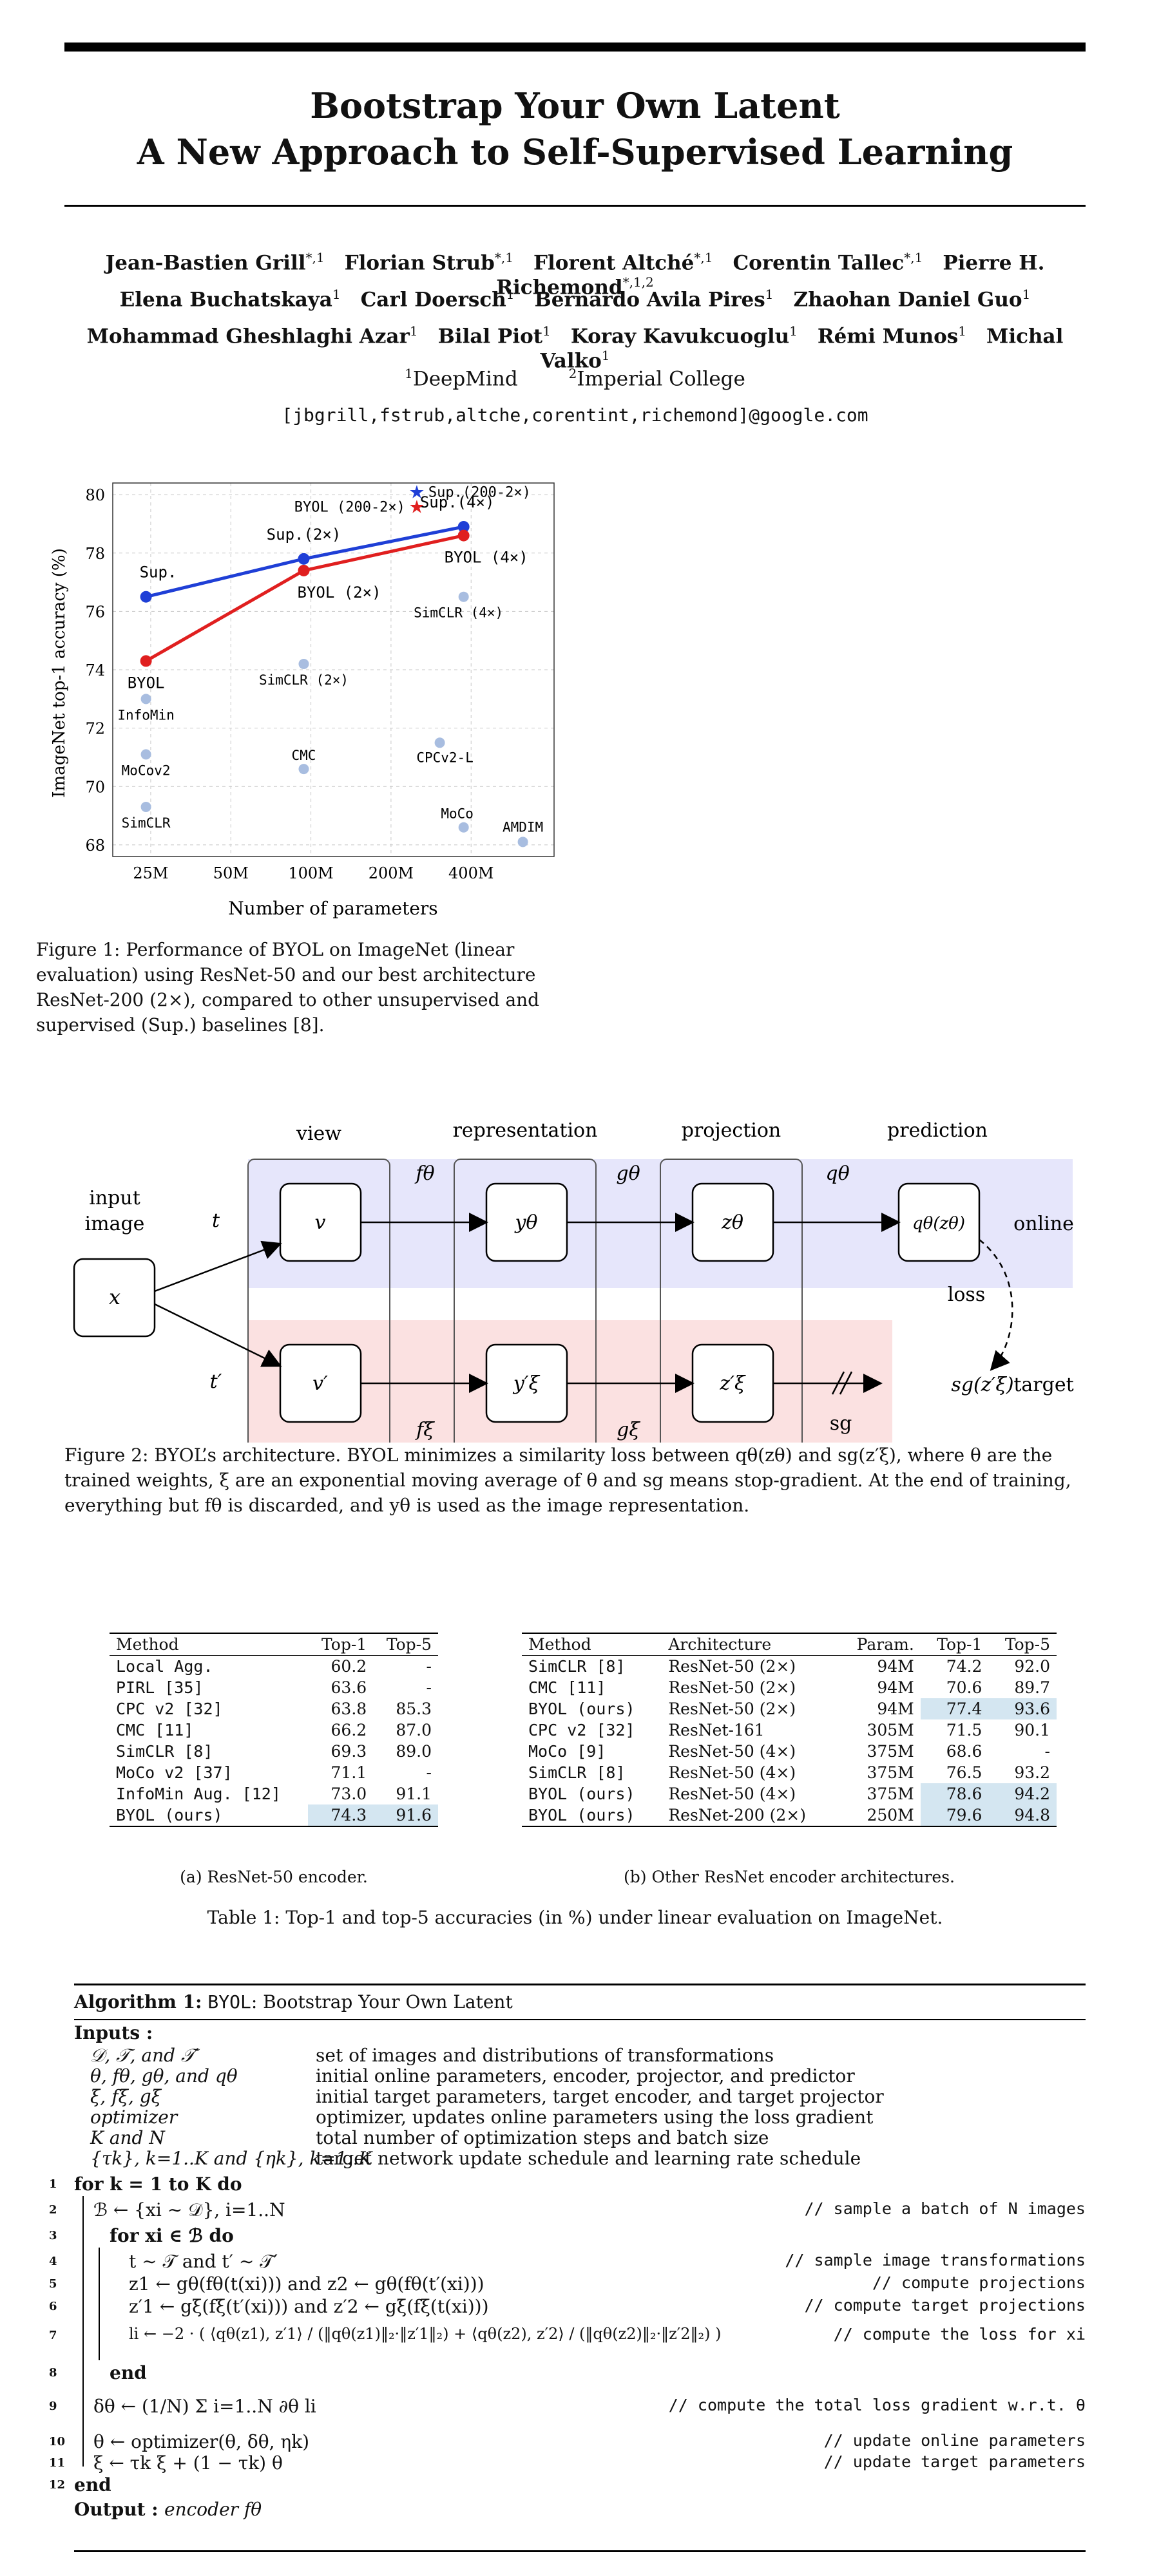 This screenshot has height=2576, width=1150. Describe the element at coordinates (890, 1815) in the screenshot. I see `table-cell: 250M` at that location.